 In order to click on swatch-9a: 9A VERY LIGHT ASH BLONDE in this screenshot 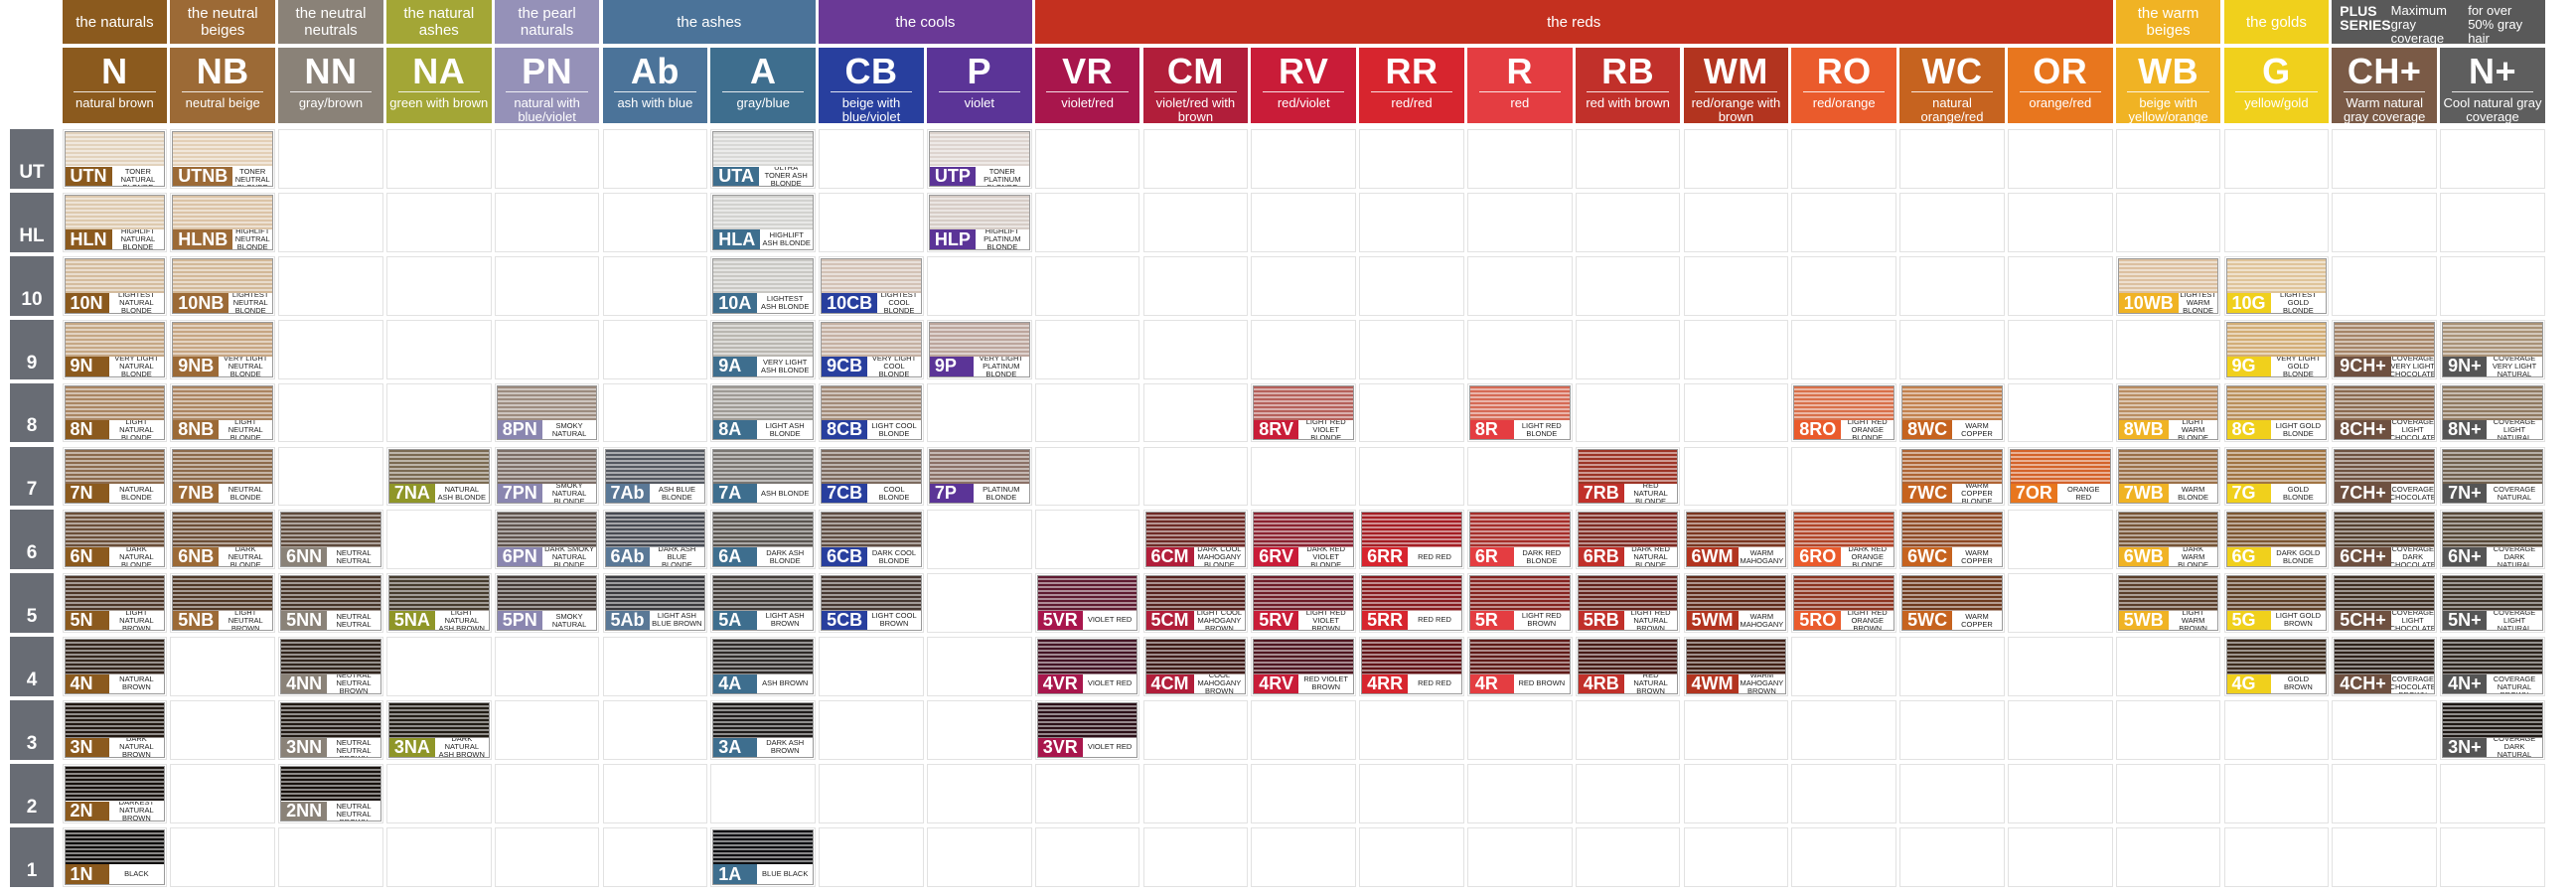, I will do `click(764, 349)`.